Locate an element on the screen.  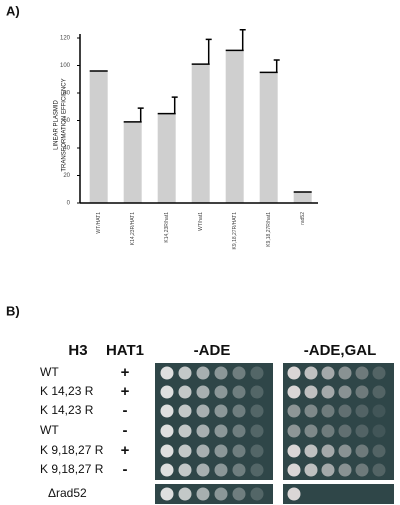
y-tick-label: 20 is located at coordinates (66, 176).